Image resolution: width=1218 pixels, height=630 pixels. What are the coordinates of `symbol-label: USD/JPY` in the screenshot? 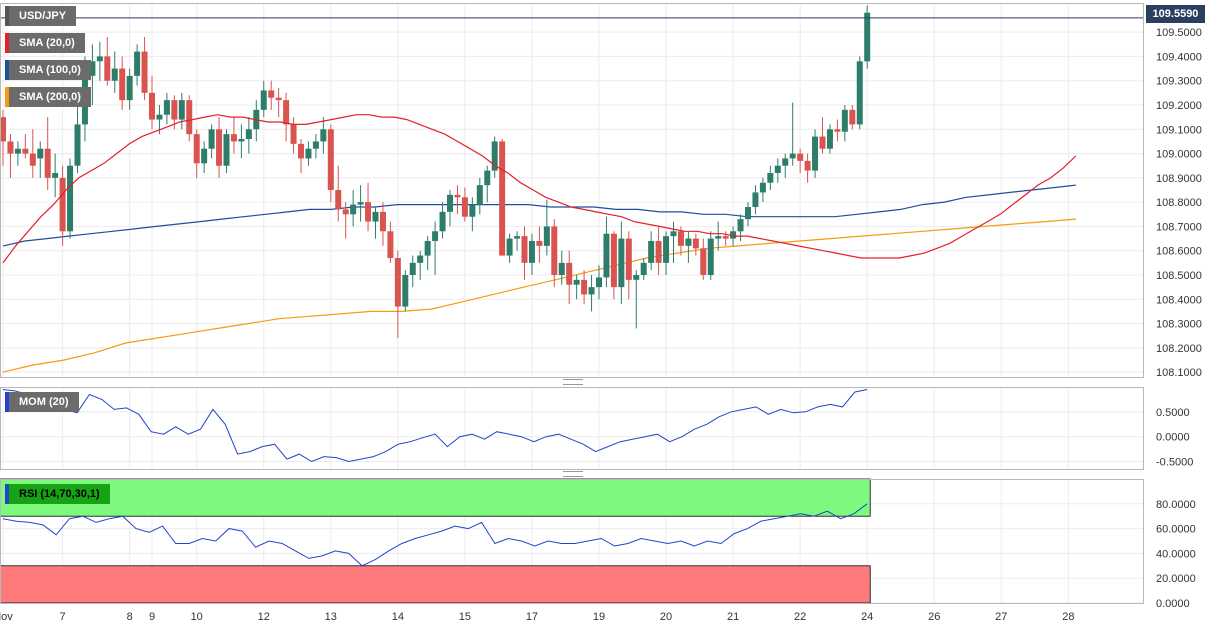 It's located at (43, 16).